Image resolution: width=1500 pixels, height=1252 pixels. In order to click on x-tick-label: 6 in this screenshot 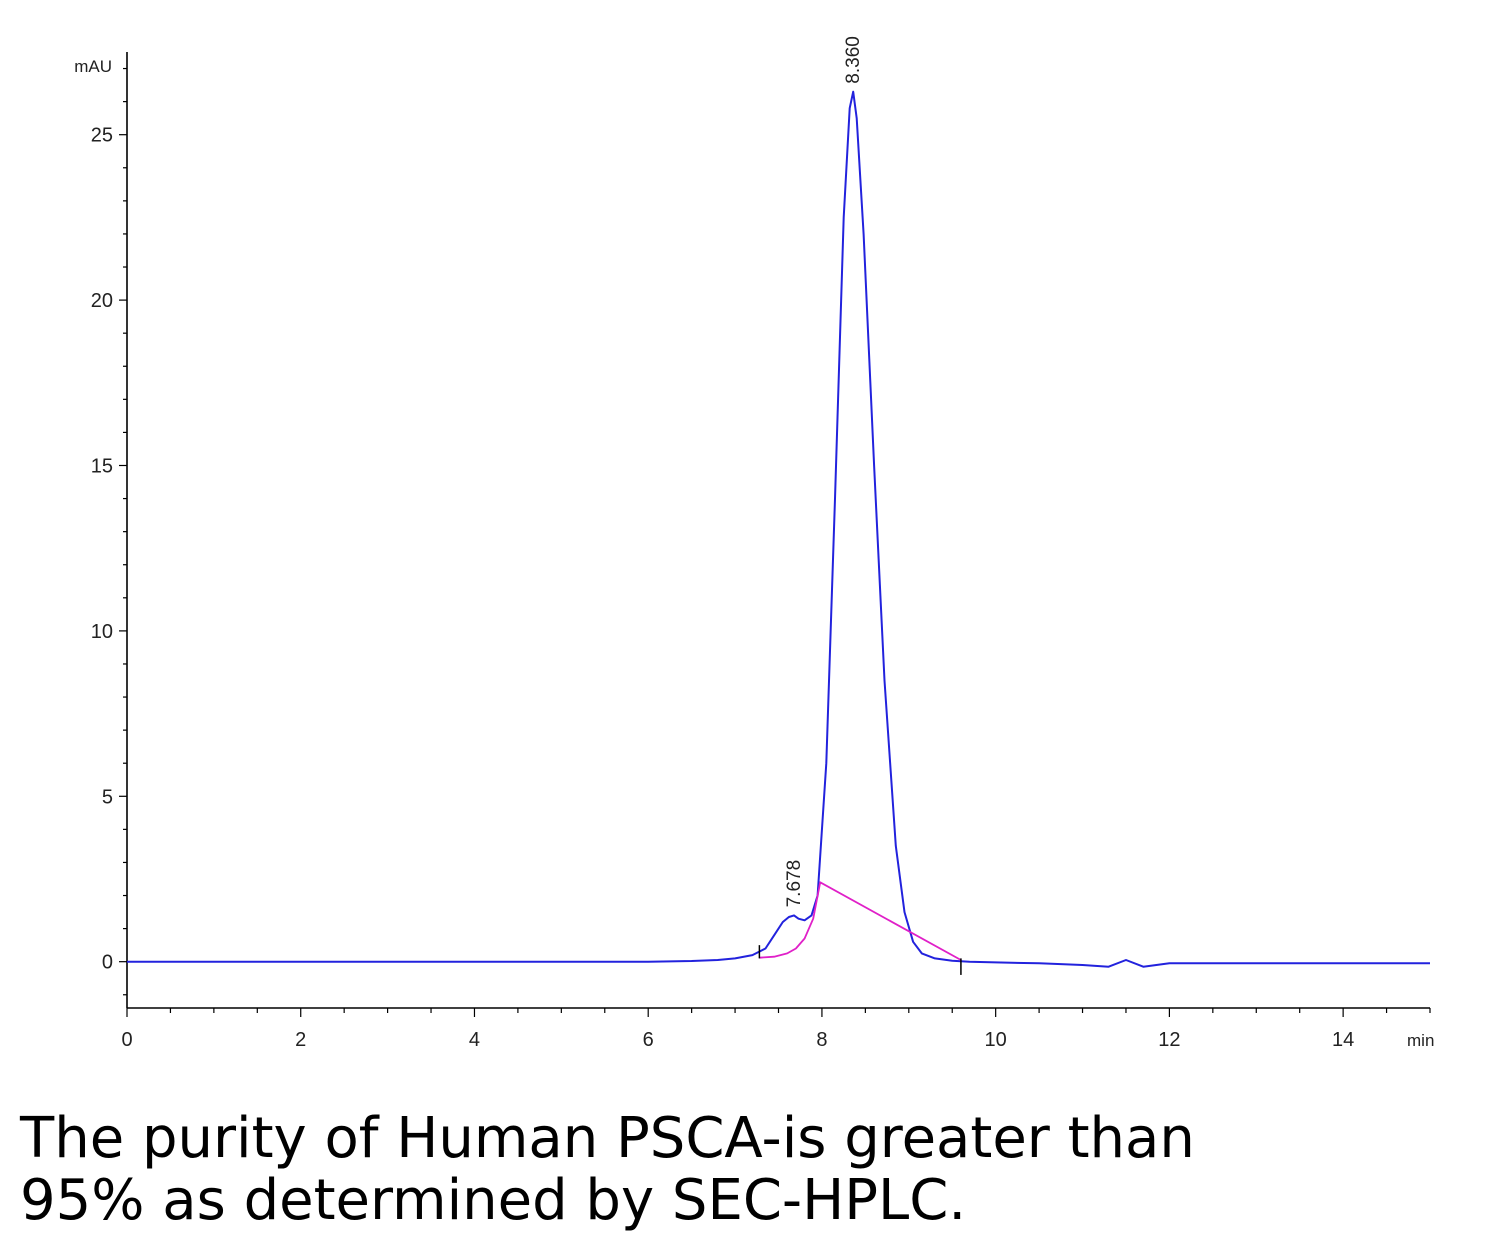, I will do `click(648, 1040)`.